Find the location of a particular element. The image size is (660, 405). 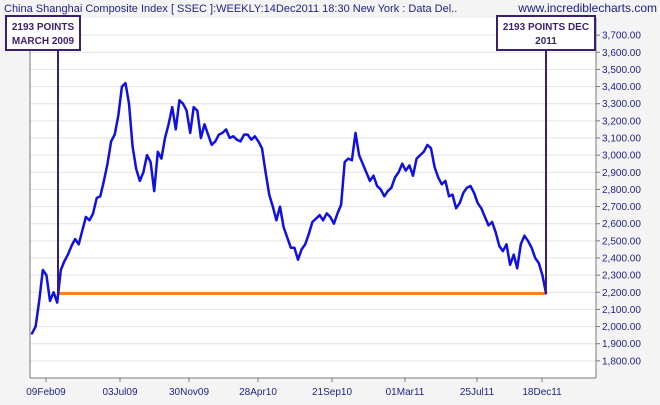

x-tick-label: 30Nov09 is located at coordinates (189, 392).